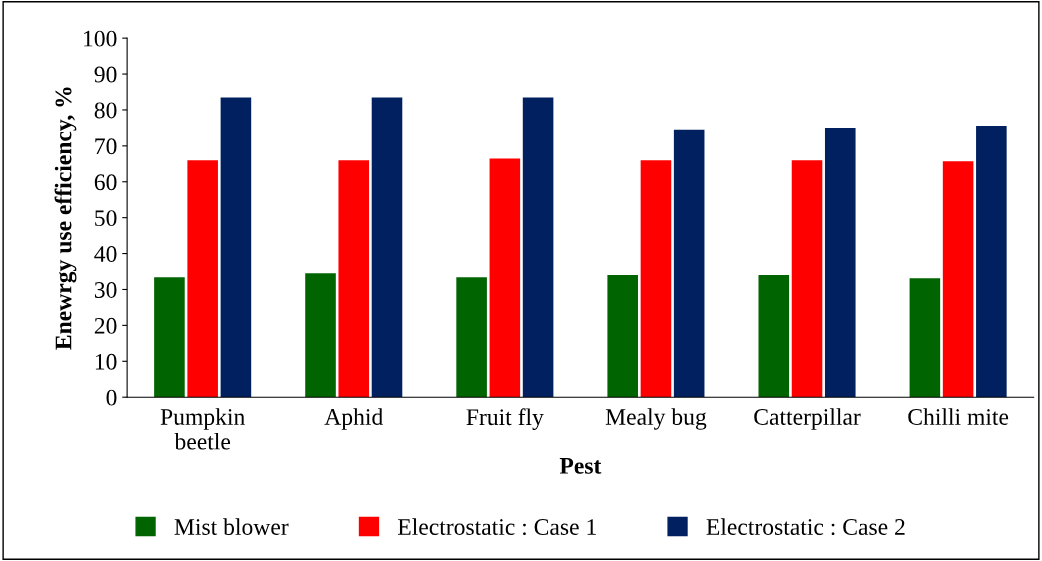 The width and height of the screenshot is (1042, 561). What do you see at coordinates (105, 289) in the screenshot?
I see `y-tick-label: 30` at bounding box center [105, 289].